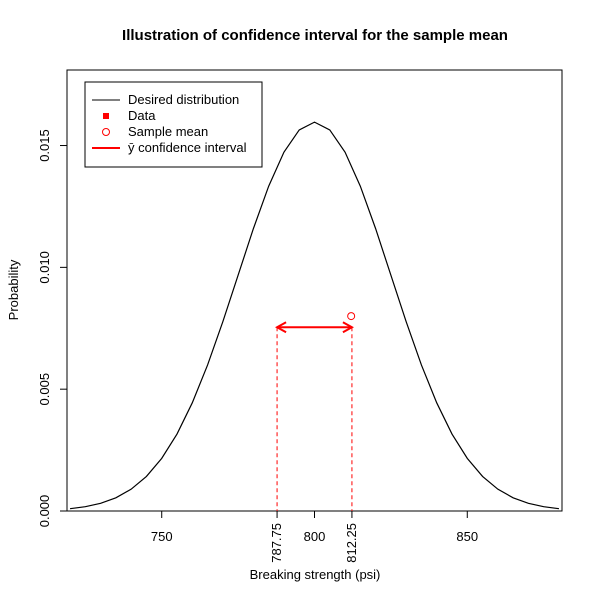 The image size is (597, 599). Describe the element at coordinates (315, 536) in the screenshot. I see `x-tick-label: 800` at that location.